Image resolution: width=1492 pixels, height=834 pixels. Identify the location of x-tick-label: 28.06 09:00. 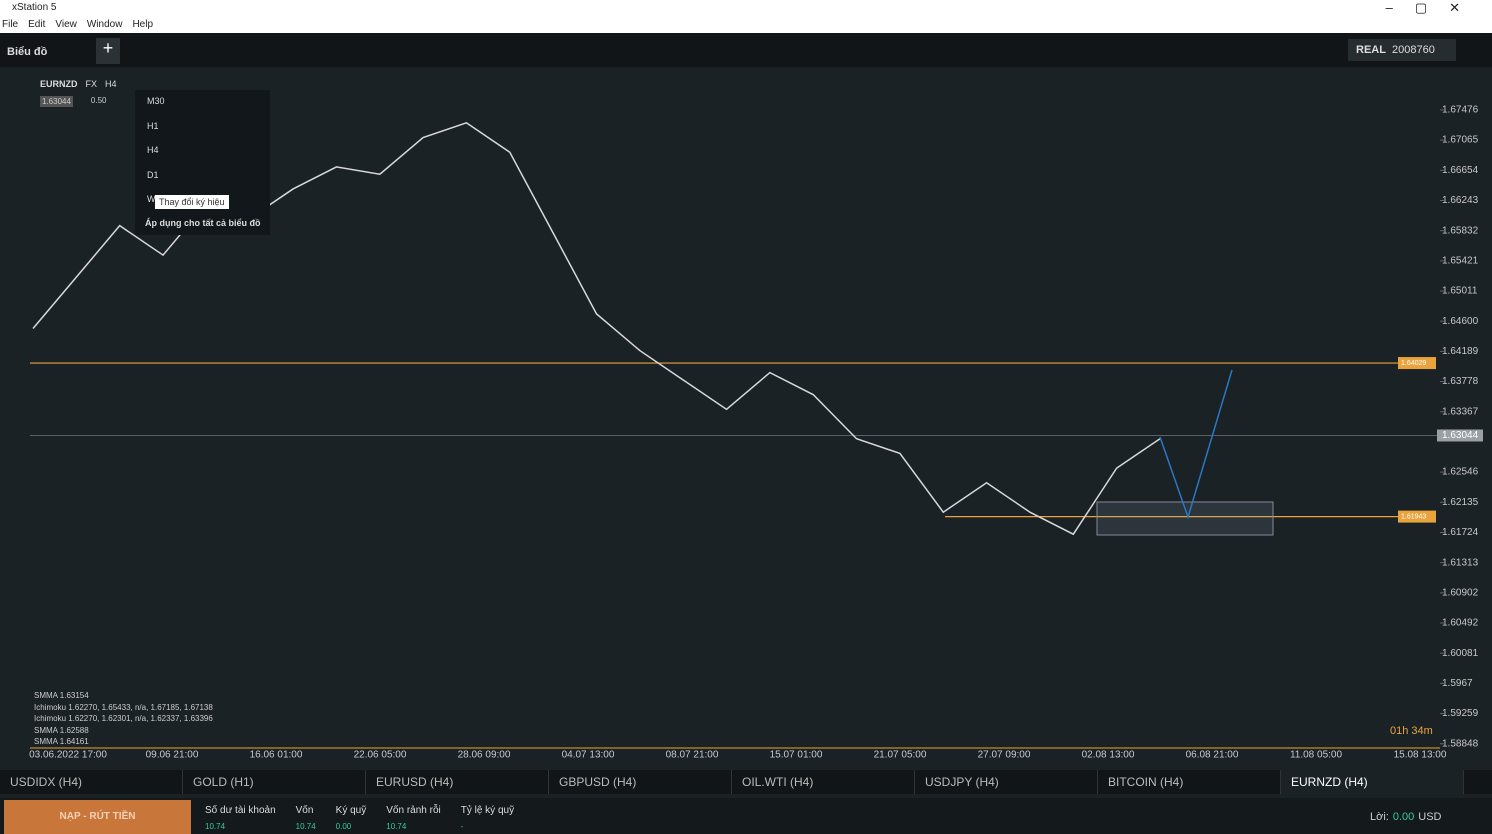
(484, 755).